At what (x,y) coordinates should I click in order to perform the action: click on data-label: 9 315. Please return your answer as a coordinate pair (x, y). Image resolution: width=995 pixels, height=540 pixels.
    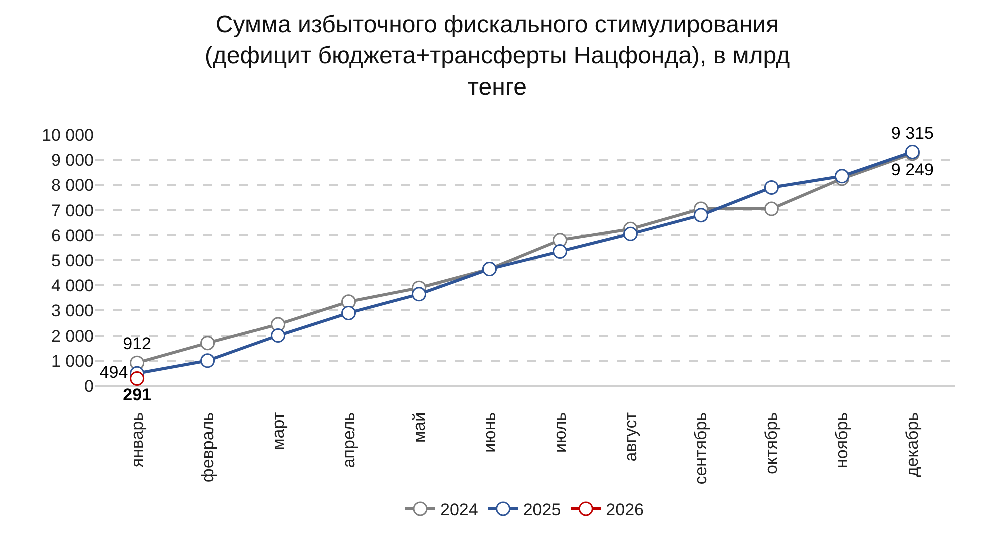
    Looking at the image, I should click on (912, 133).